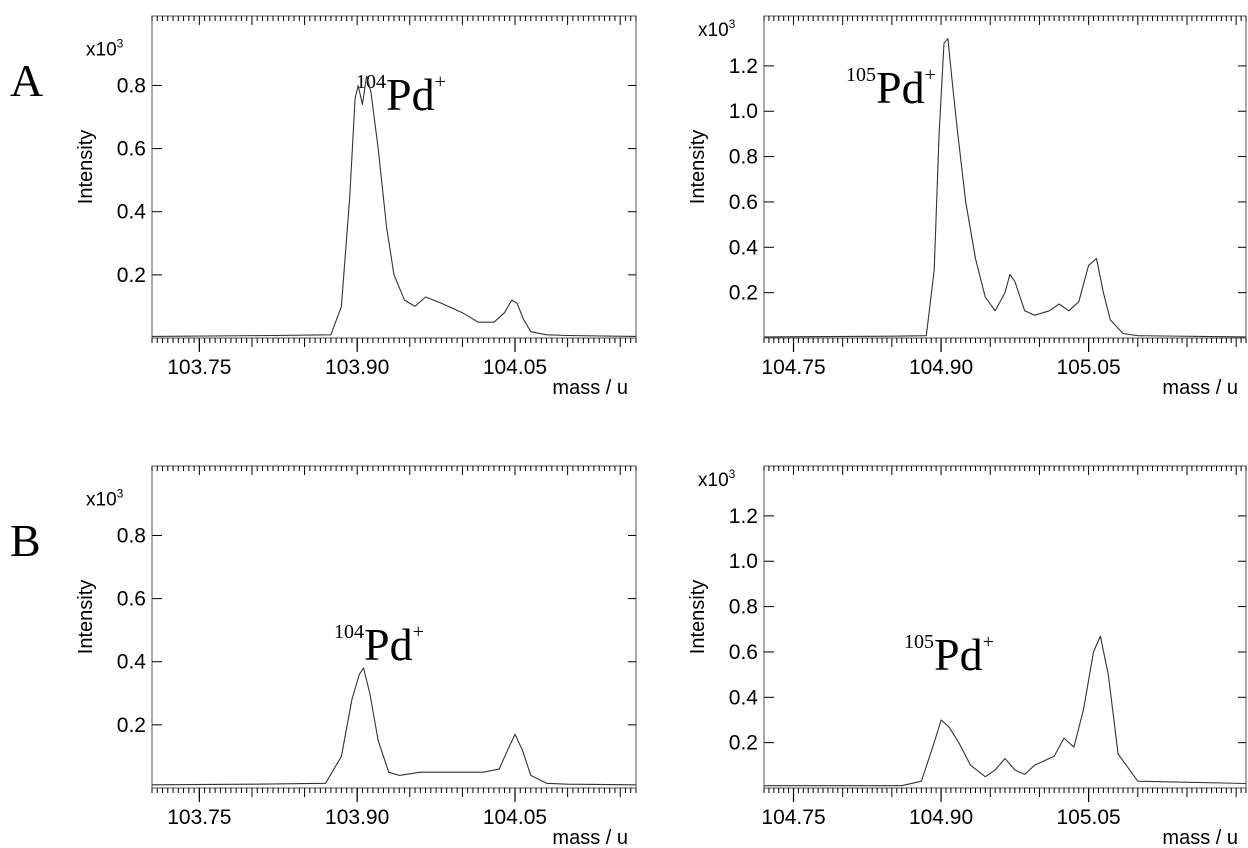 This screenshot has width=1248, height=848. I want to click on panel-label-a: A, so click(26, 80).